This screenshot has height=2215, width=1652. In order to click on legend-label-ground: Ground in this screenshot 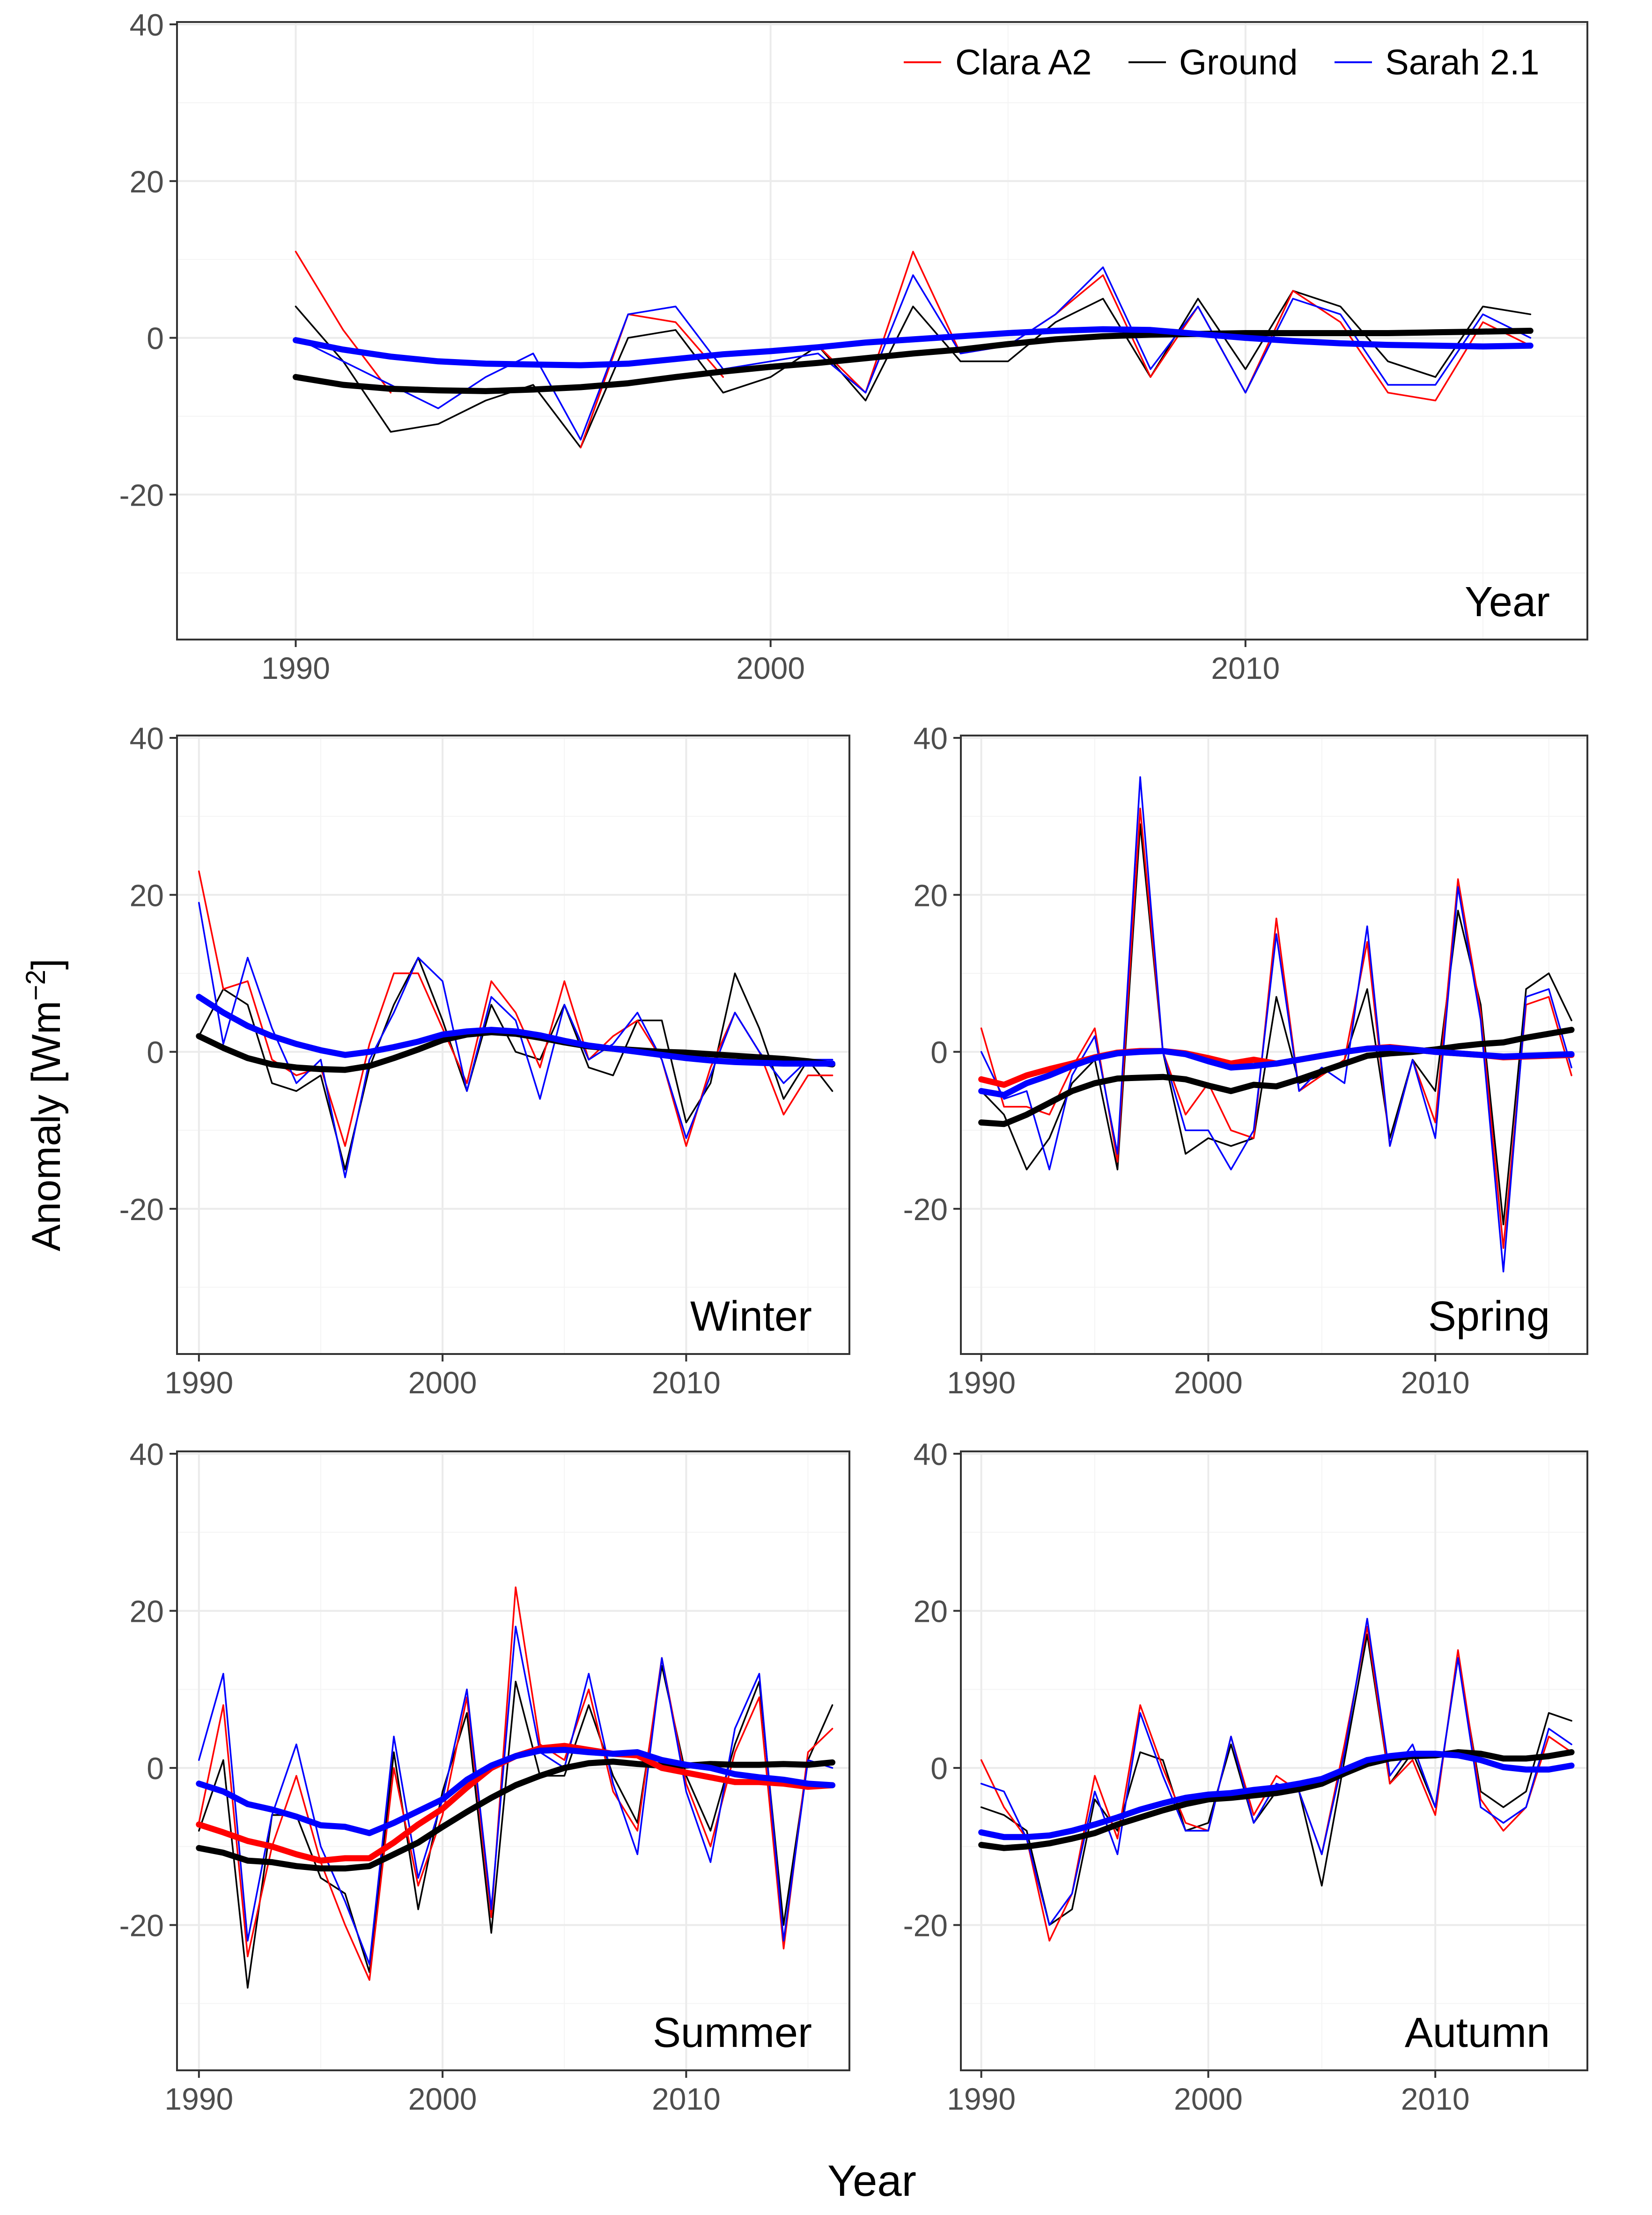, I will do `click(1238, 63)`.